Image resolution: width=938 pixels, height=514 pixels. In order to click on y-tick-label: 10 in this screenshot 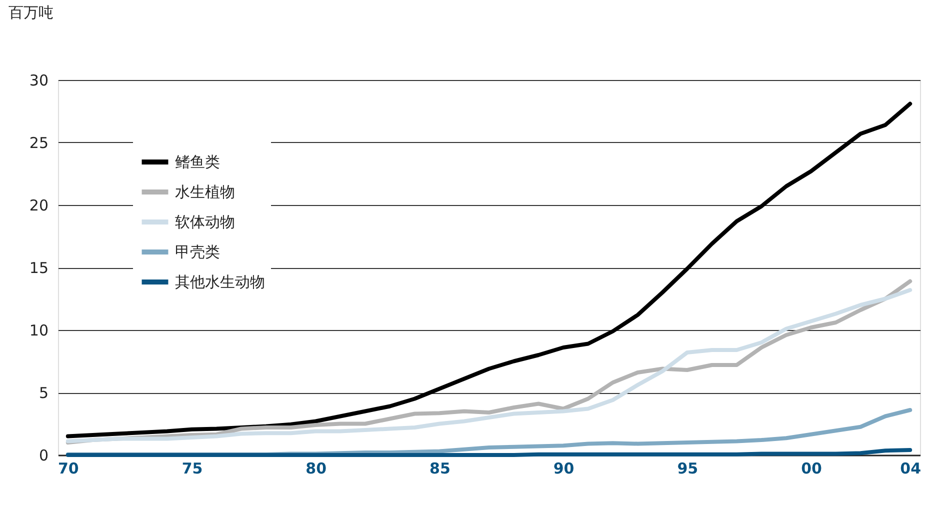, I will do `click(38, 331)`.